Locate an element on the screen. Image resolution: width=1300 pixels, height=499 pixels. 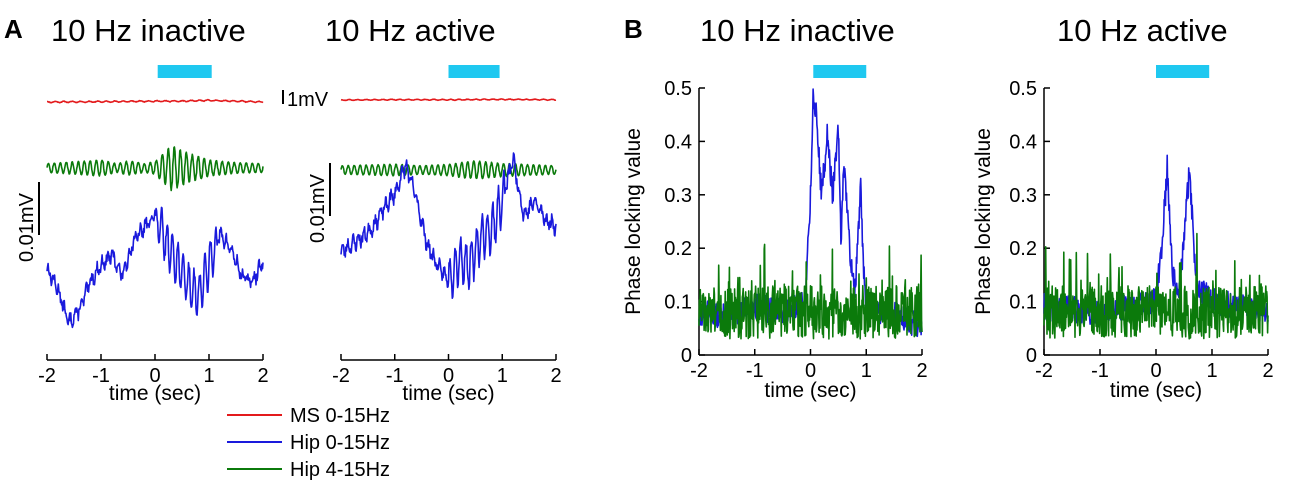
a-active-title: 10 Hz active is located at coordinates (410, 30).